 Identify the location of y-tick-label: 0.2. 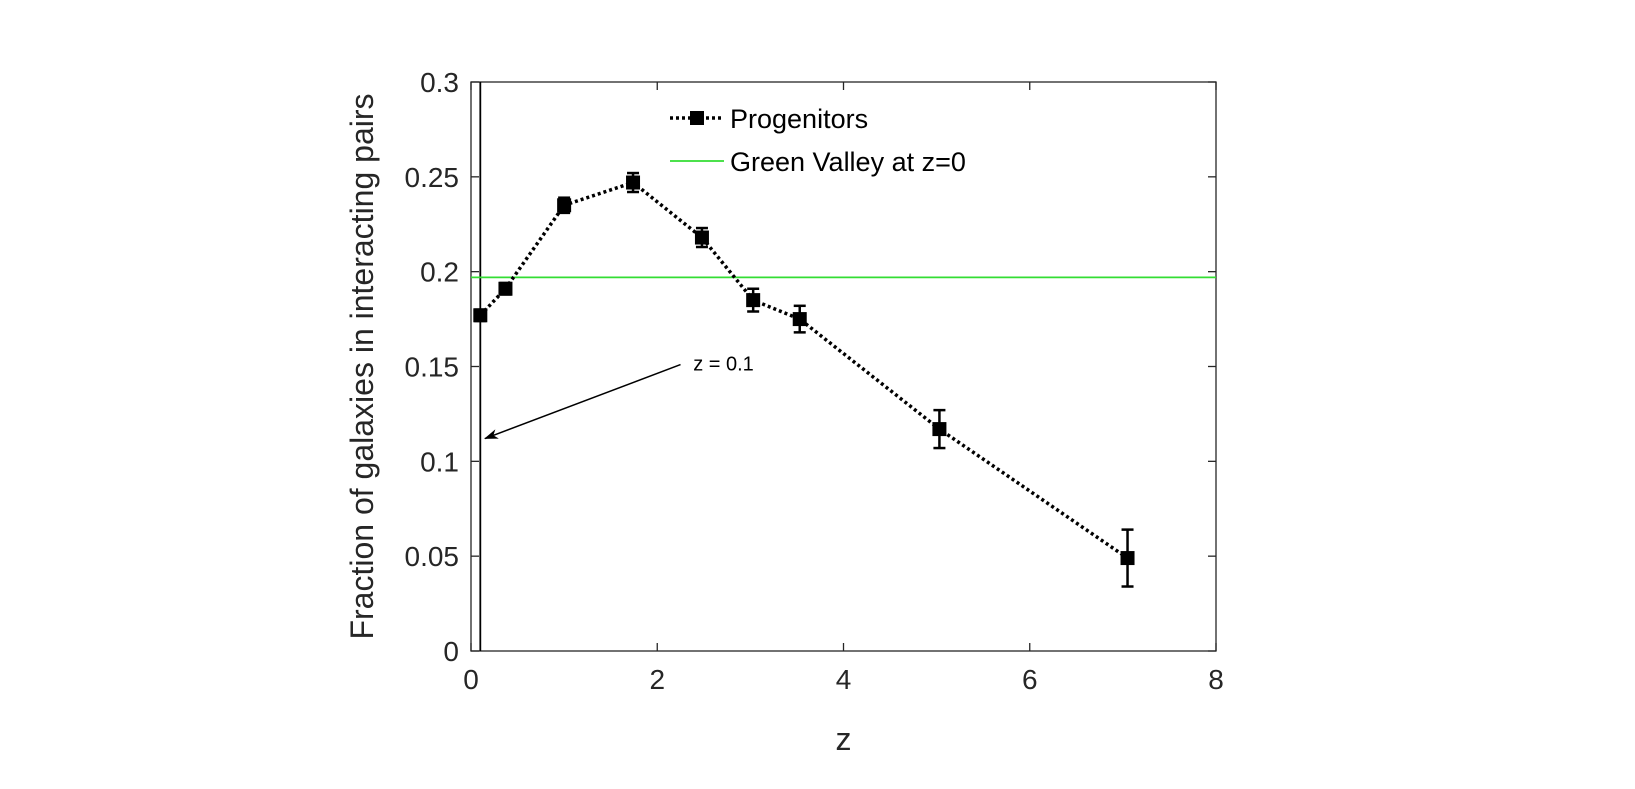
(439, 272).